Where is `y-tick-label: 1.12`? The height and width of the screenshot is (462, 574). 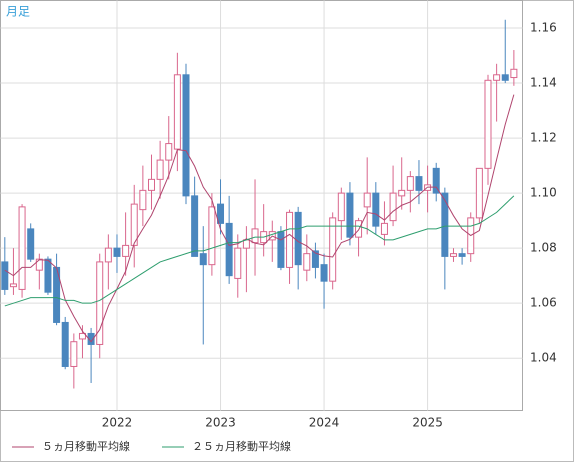
y-tick-label: 1.12 is located at coordinates (543, 138).